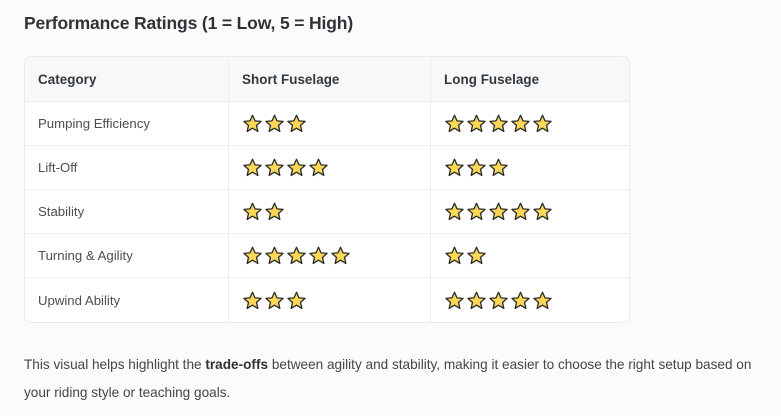  I want to click on cell-category: Upwind Ability, so click(127, 300).